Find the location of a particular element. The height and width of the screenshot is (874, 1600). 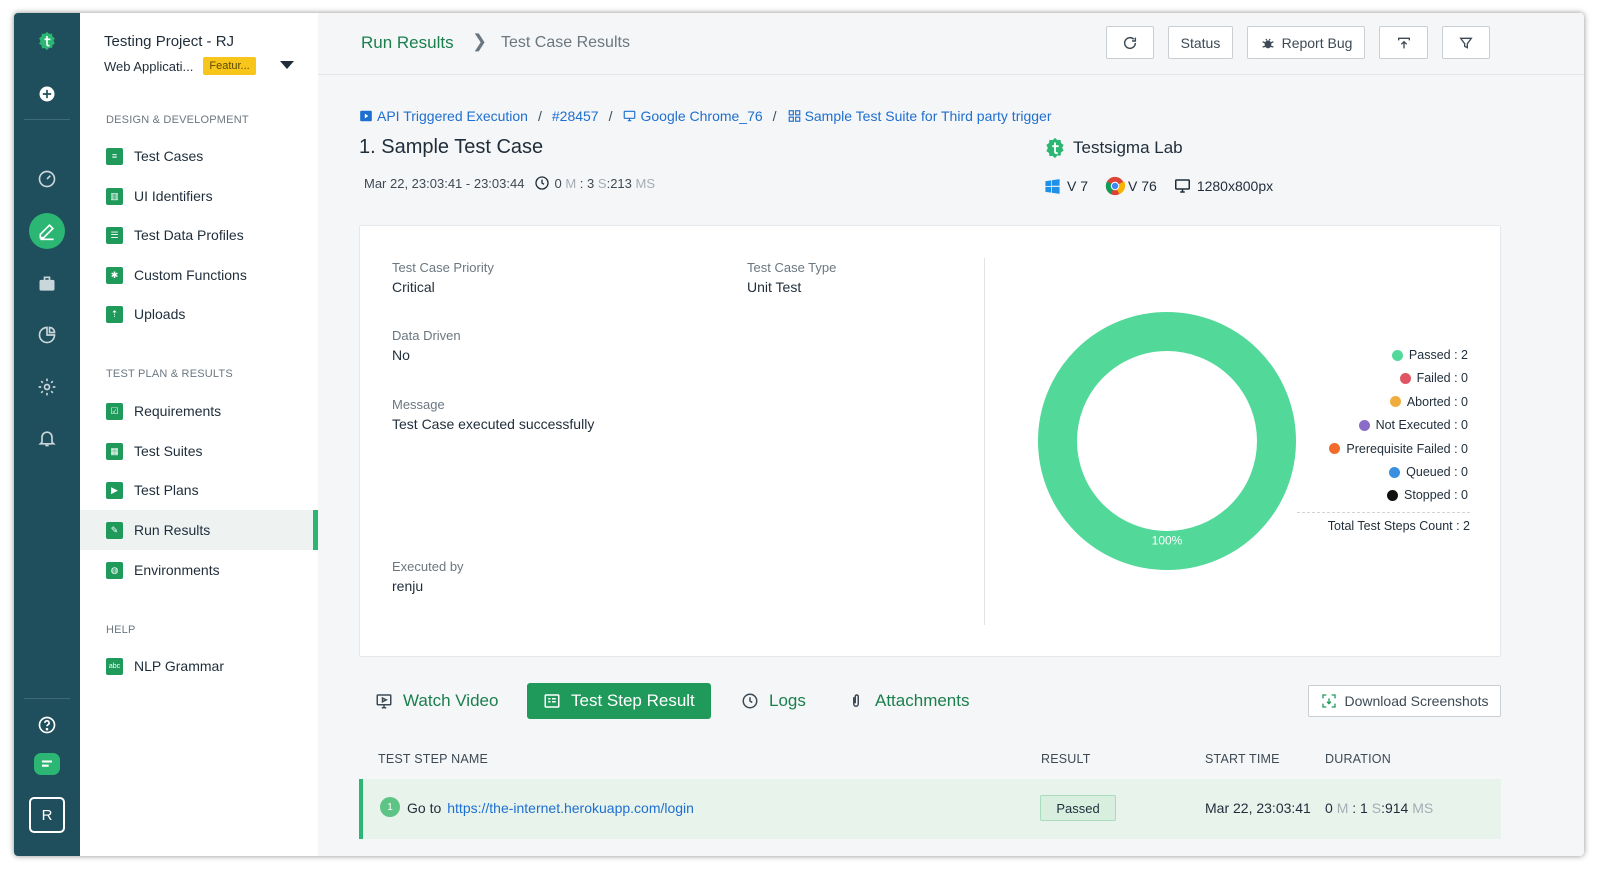

status-button: Status is located at coordinates (1200, 42).